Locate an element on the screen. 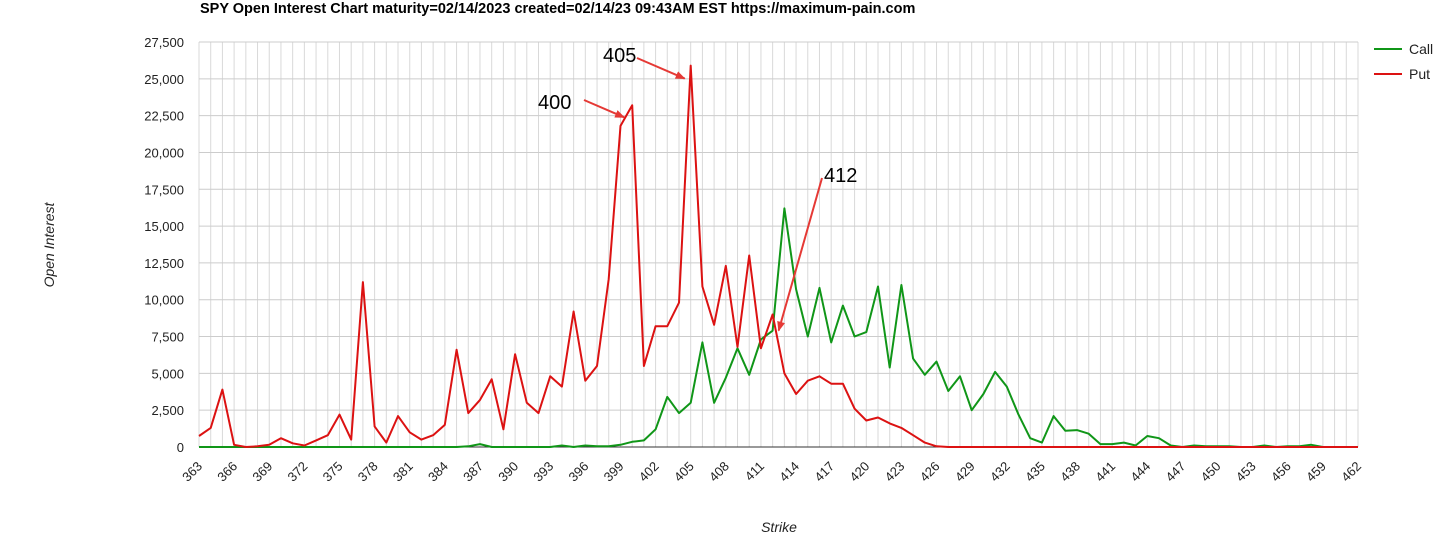 The width and height of the screenshot is (1456, 544). x-tick-label: 456 is located at coordinates (1281, 472).